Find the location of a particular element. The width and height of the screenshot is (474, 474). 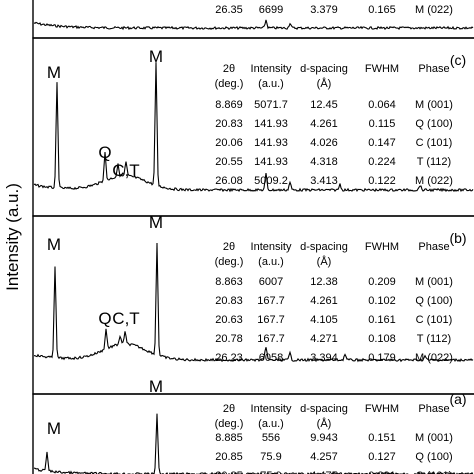

table-cell: 26.23 is located at coordinates (229, 358).